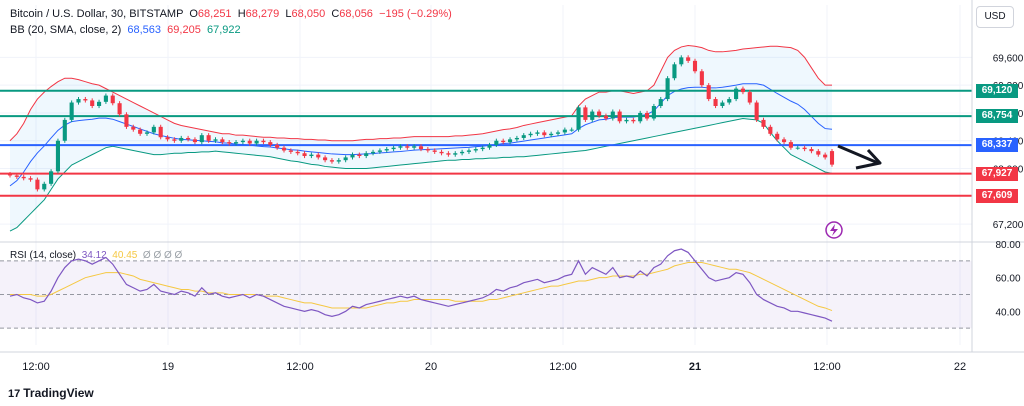 The width and height of the screenshot is (1024, 406). Describe the element at coordinates (162, 255) in the screenshot. I see `rsi-extras: Ø Ø Ø Ø` at that location.